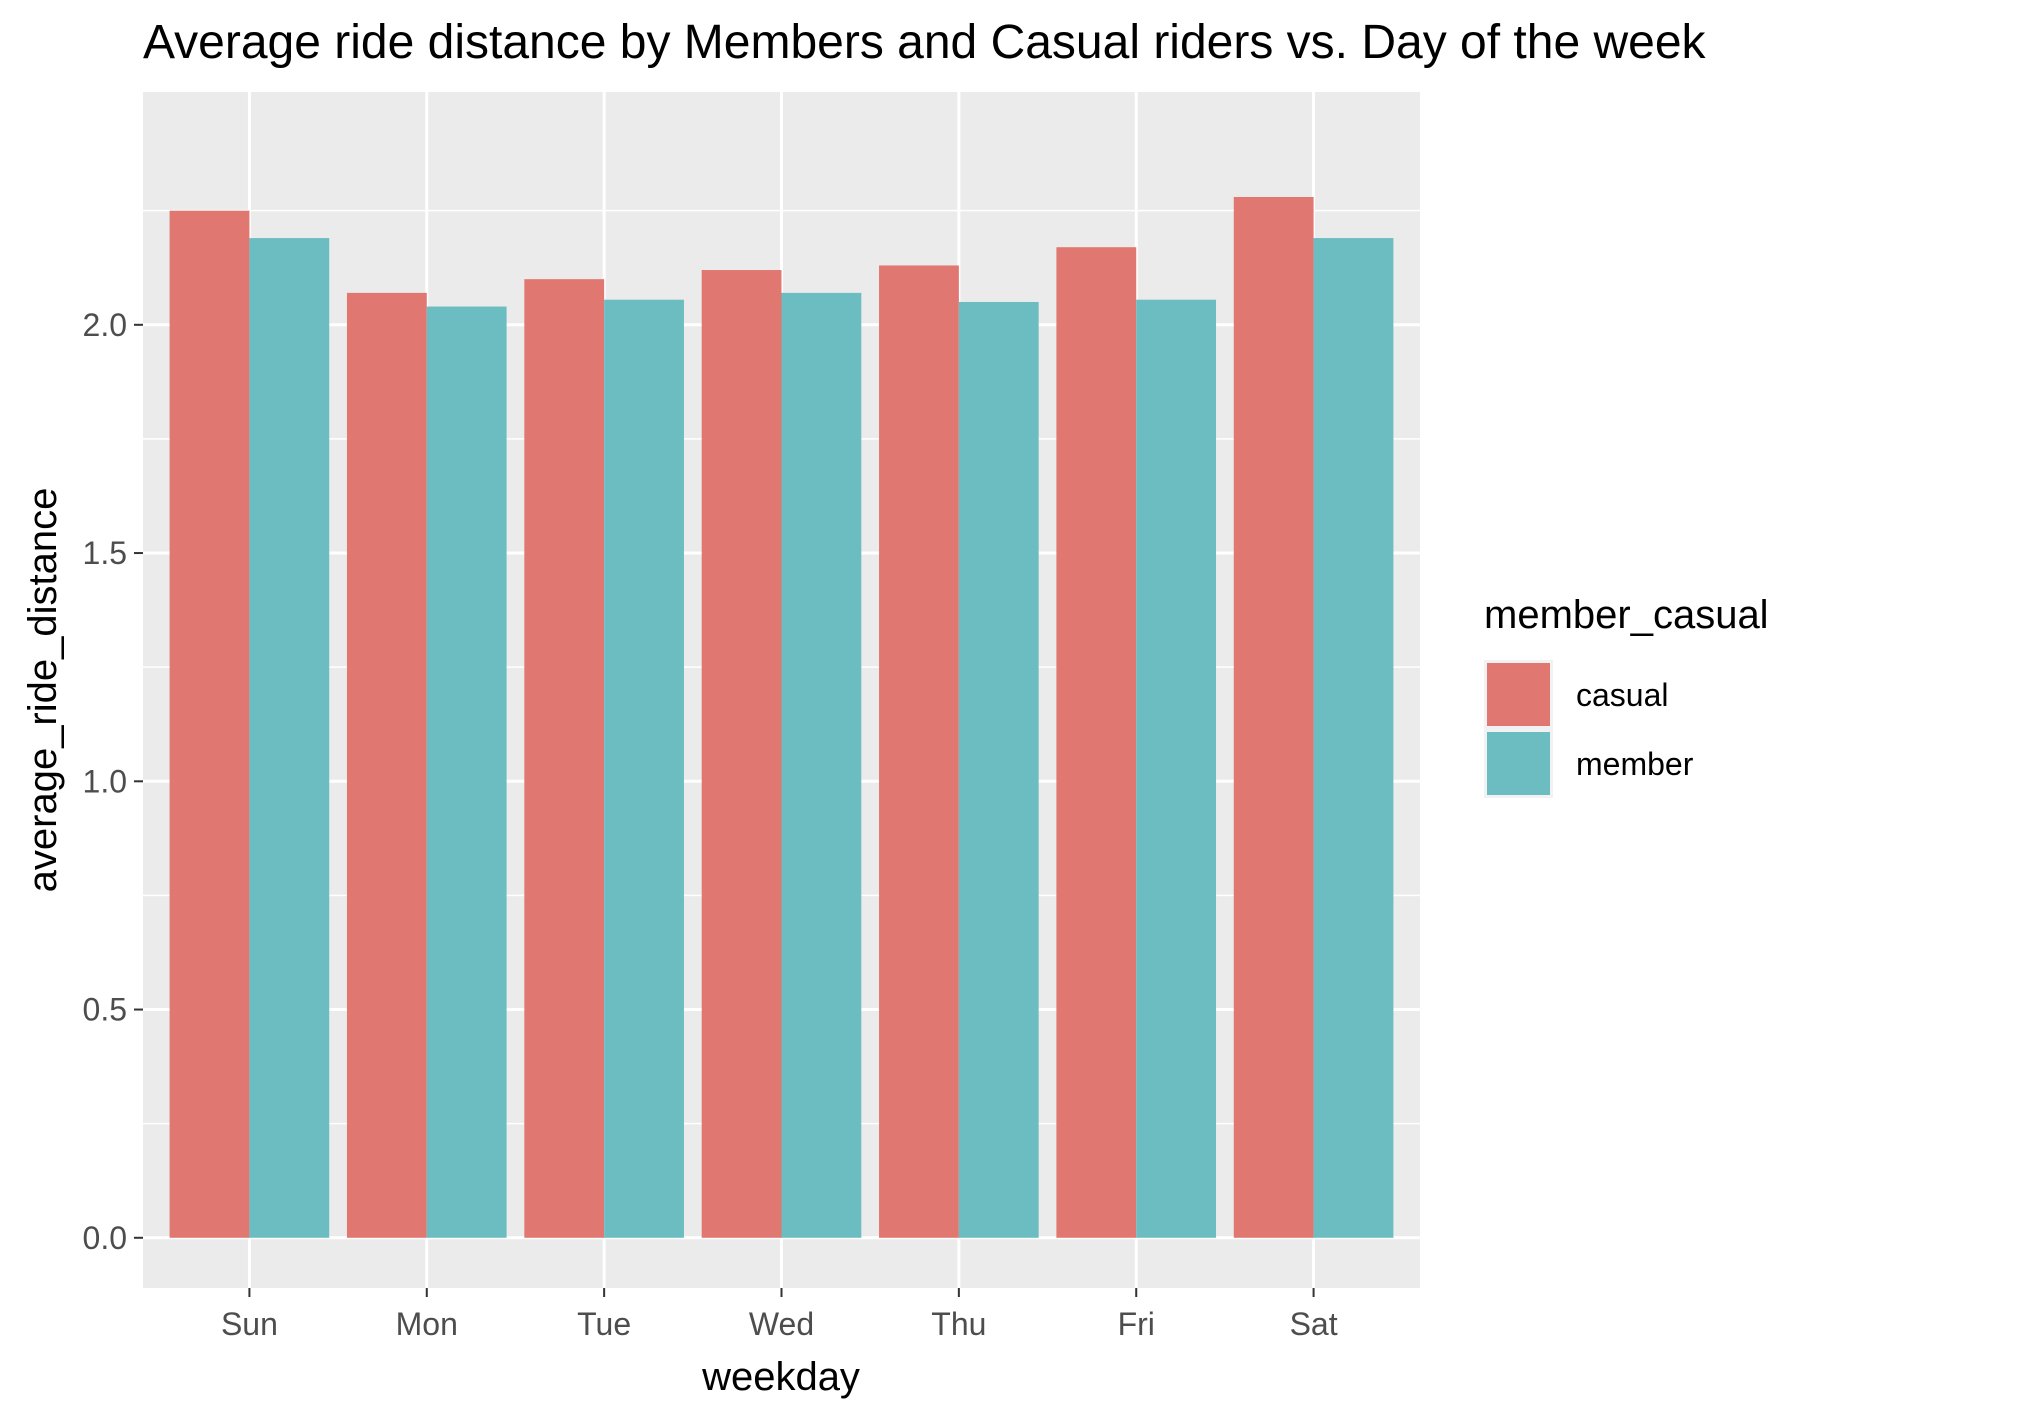 Image resolution: width=2035 pixels, height=1404 pixels. Describe the element at coordinates (998, 769) in the screenshot. I see `bar-member-thu` at that location.